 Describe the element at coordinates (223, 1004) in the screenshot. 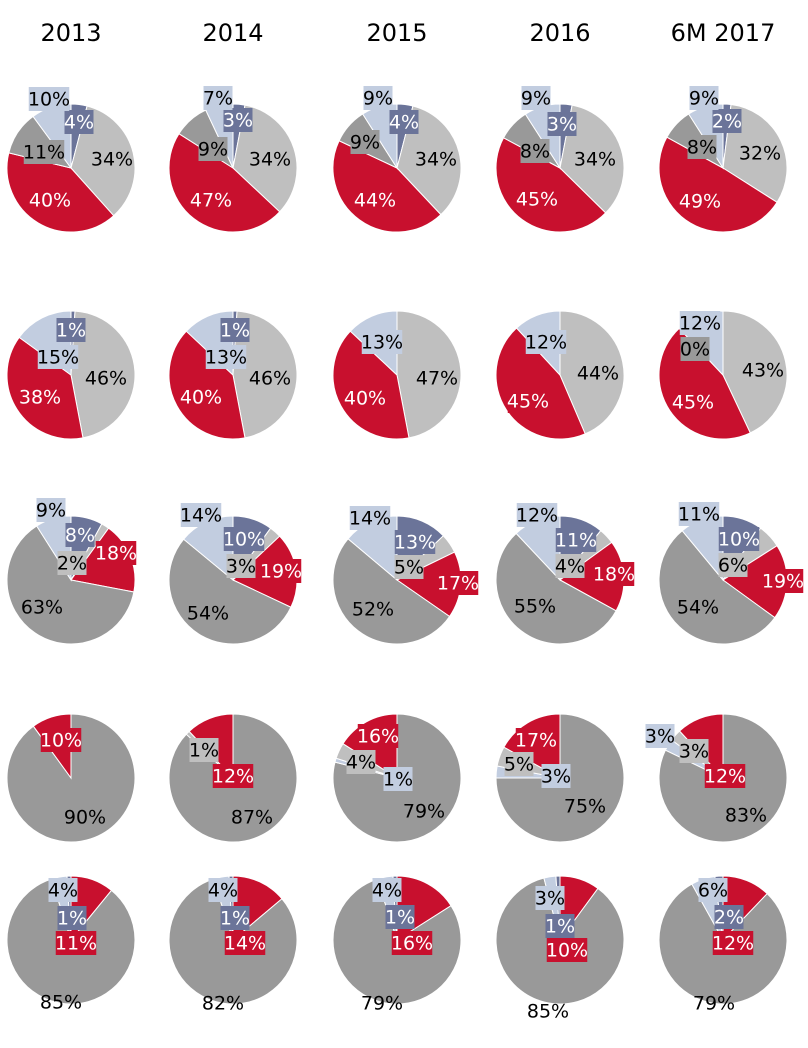

I see `data-label: 82%` at that location.